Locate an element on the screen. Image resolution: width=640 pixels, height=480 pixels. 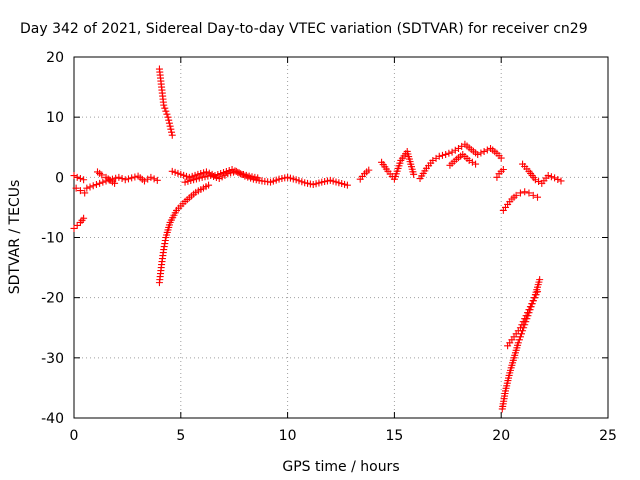
y-tick-label: -10 is located at coordinates (52, 239).